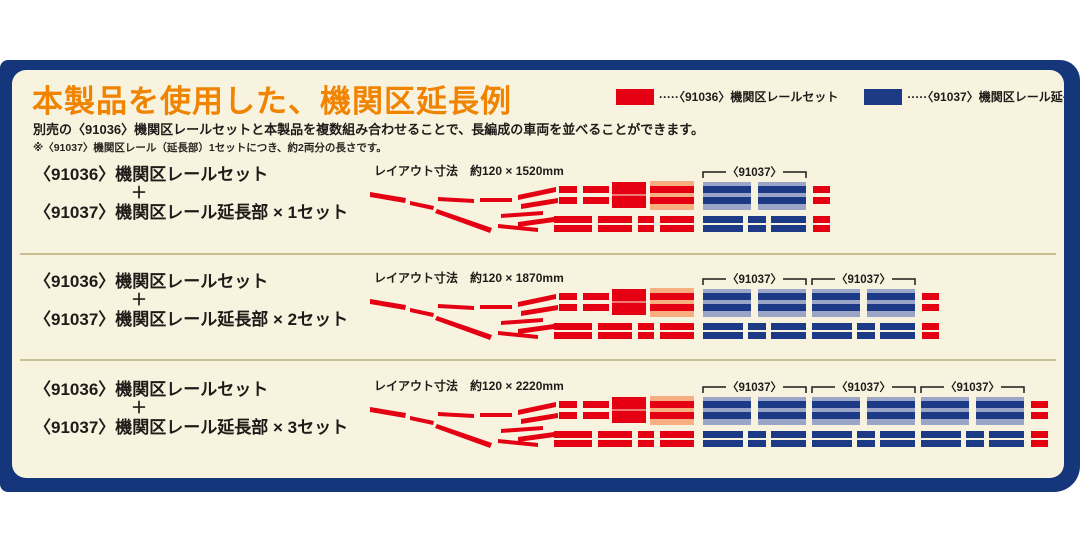 The width and height of the screenshot is (1080, 540). I want to click on layout-dimension-label: レイアウト寸法 約120 × 2220mm, so click(469, 386).